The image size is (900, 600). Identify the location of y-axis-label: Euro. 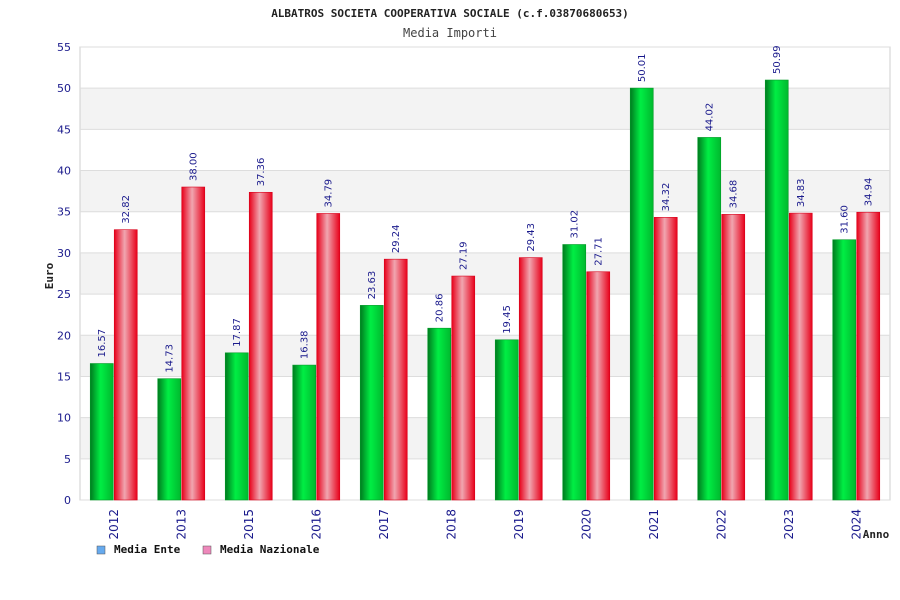
(49, 275).